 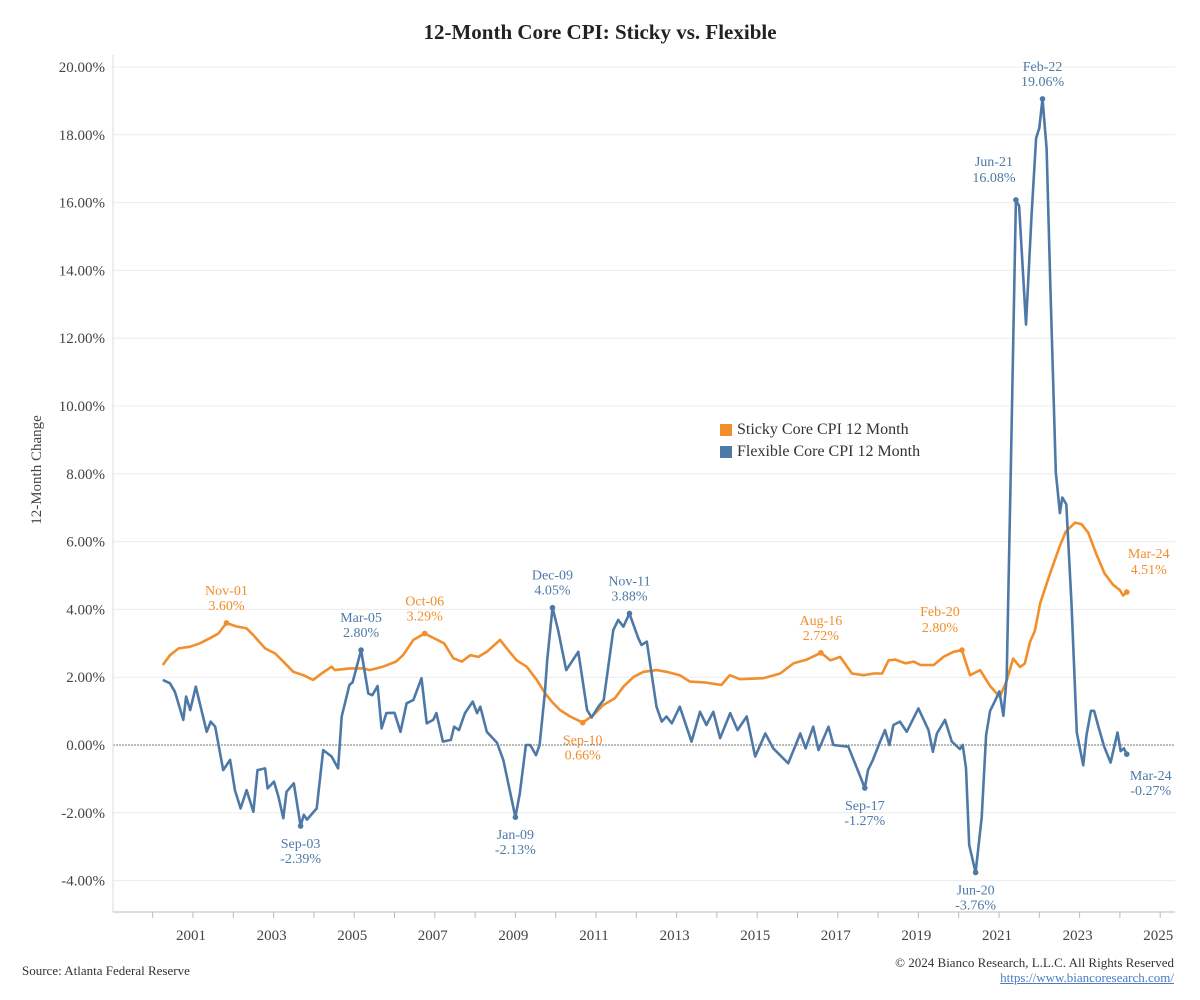 I want to click on annotation-sep-03: Sep-03-2.39%, so click(x=300, y=845).